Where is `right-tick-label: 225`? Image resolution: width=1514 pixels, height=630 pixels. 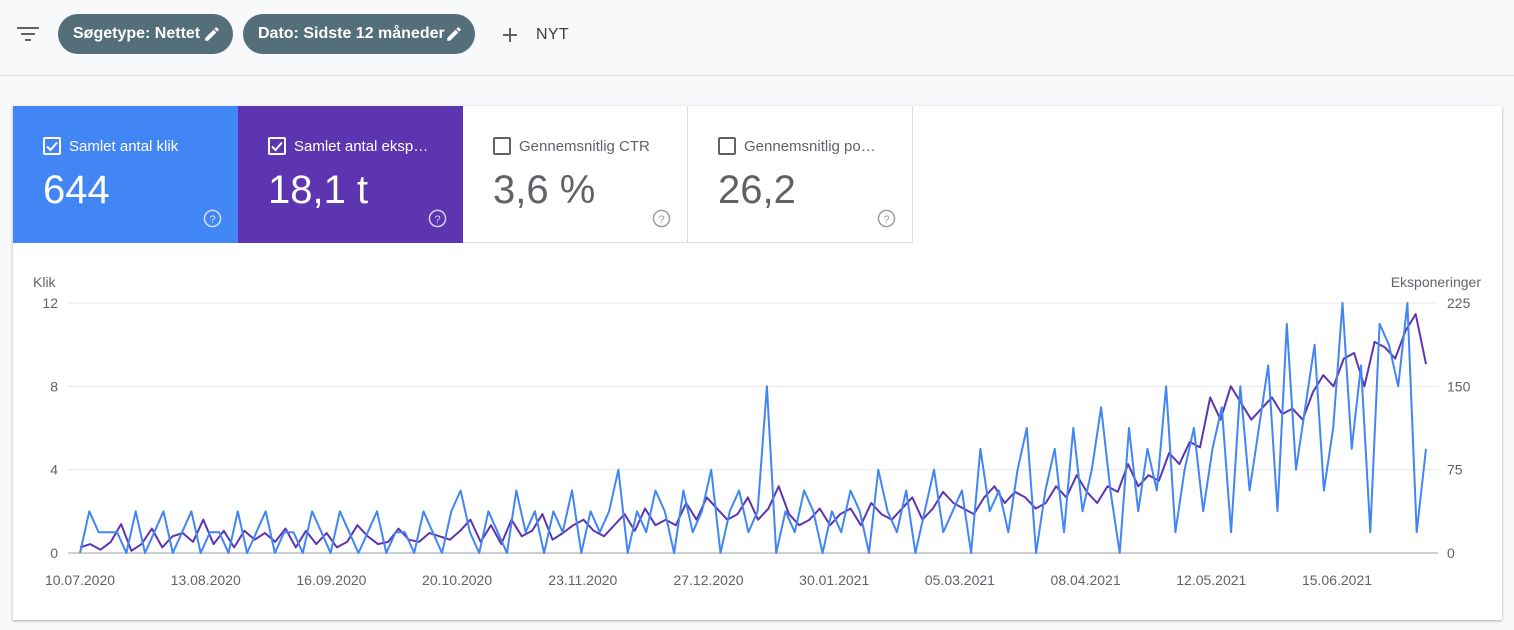
right-tick-label: 225 is located at coordinates (1459, 303).